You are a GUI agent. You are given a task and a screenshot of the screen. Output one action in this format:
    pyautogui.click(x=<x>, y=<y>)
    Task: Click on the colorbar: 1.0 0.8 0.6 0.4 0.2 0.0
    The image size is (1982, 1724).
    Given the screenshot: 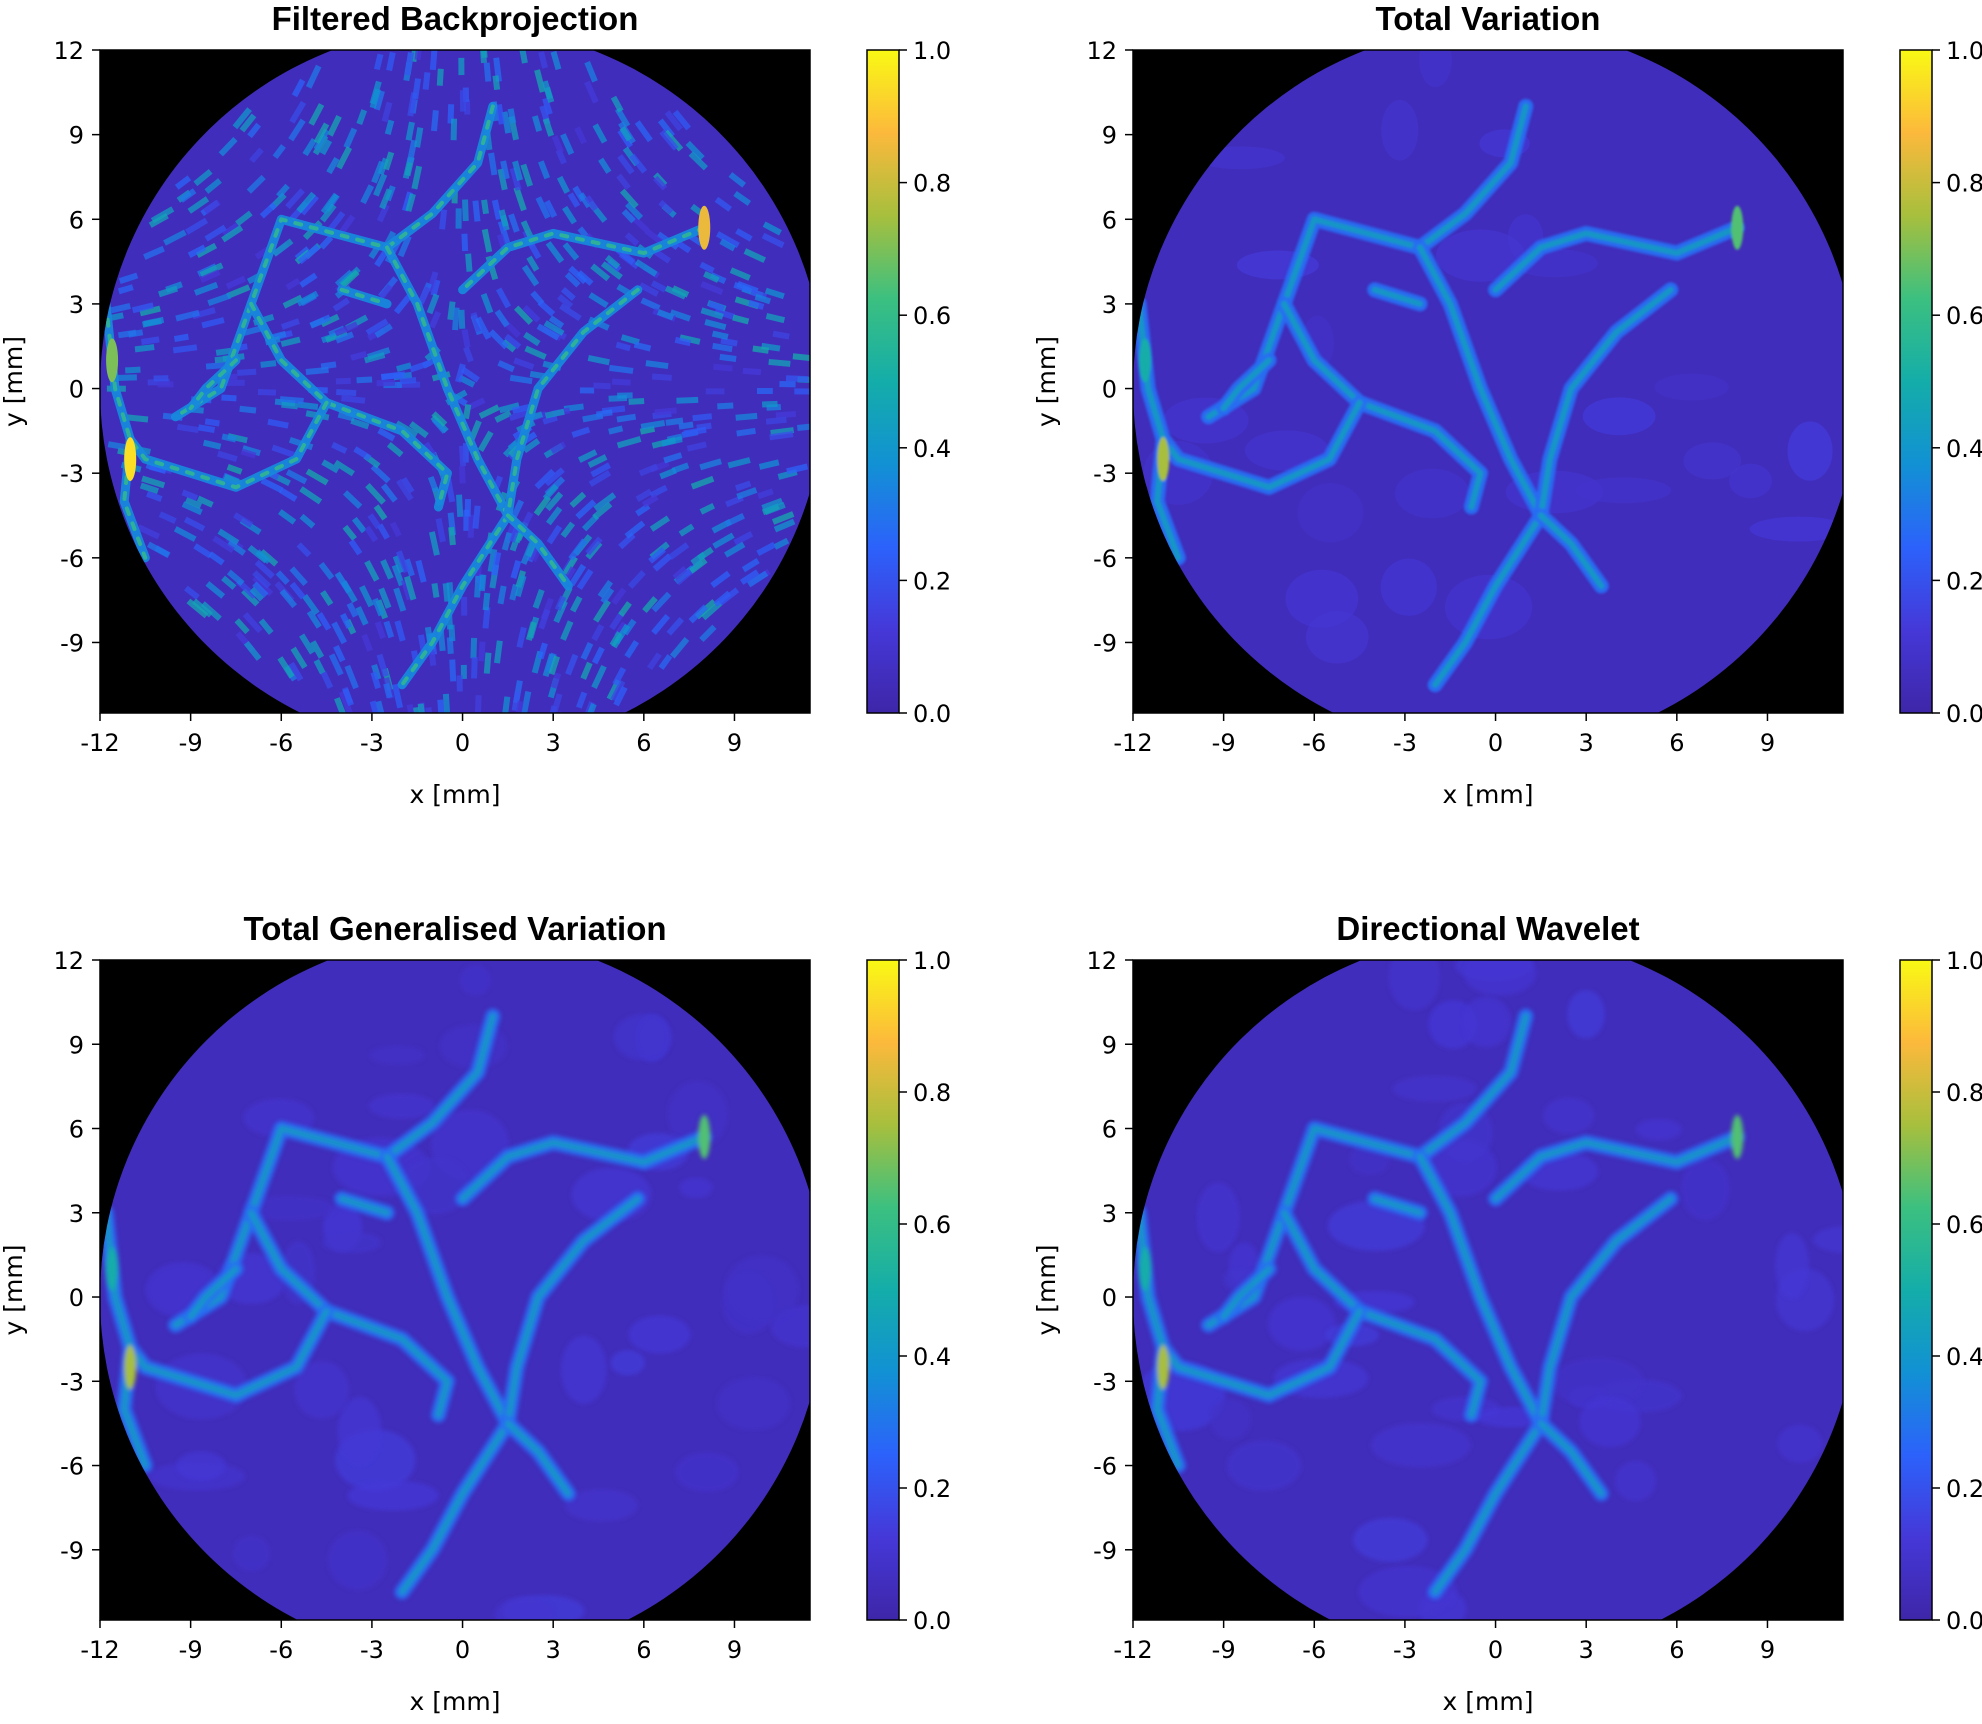 What is the action you would take?
    pyautogui.click(x=908, y=1291)
    